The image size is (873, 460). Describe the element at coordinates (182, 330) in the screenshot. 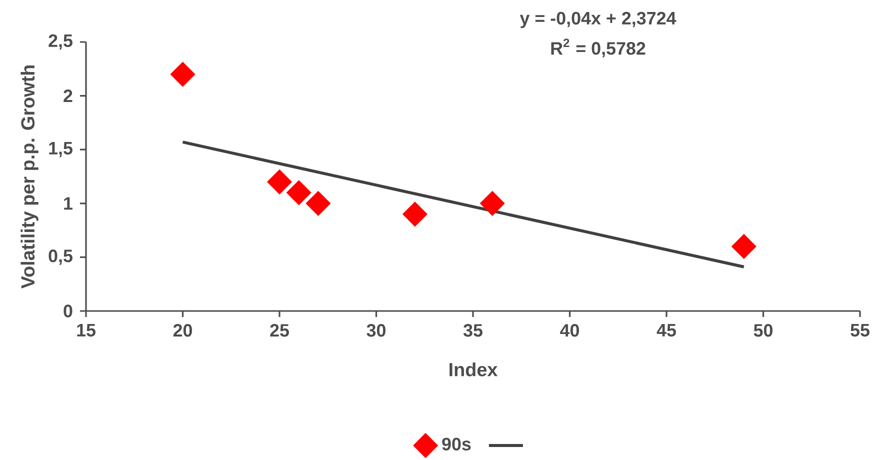

I see `x-tick-label: 20` at that location.